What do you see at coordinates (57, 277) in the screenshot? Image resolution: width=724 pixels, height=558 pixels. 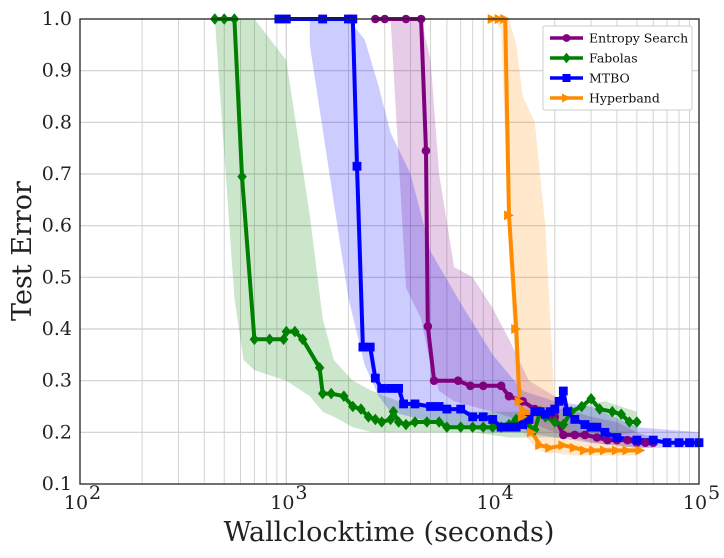 I see `y-tick-label: 0.5` at bounding box center [57, 277].